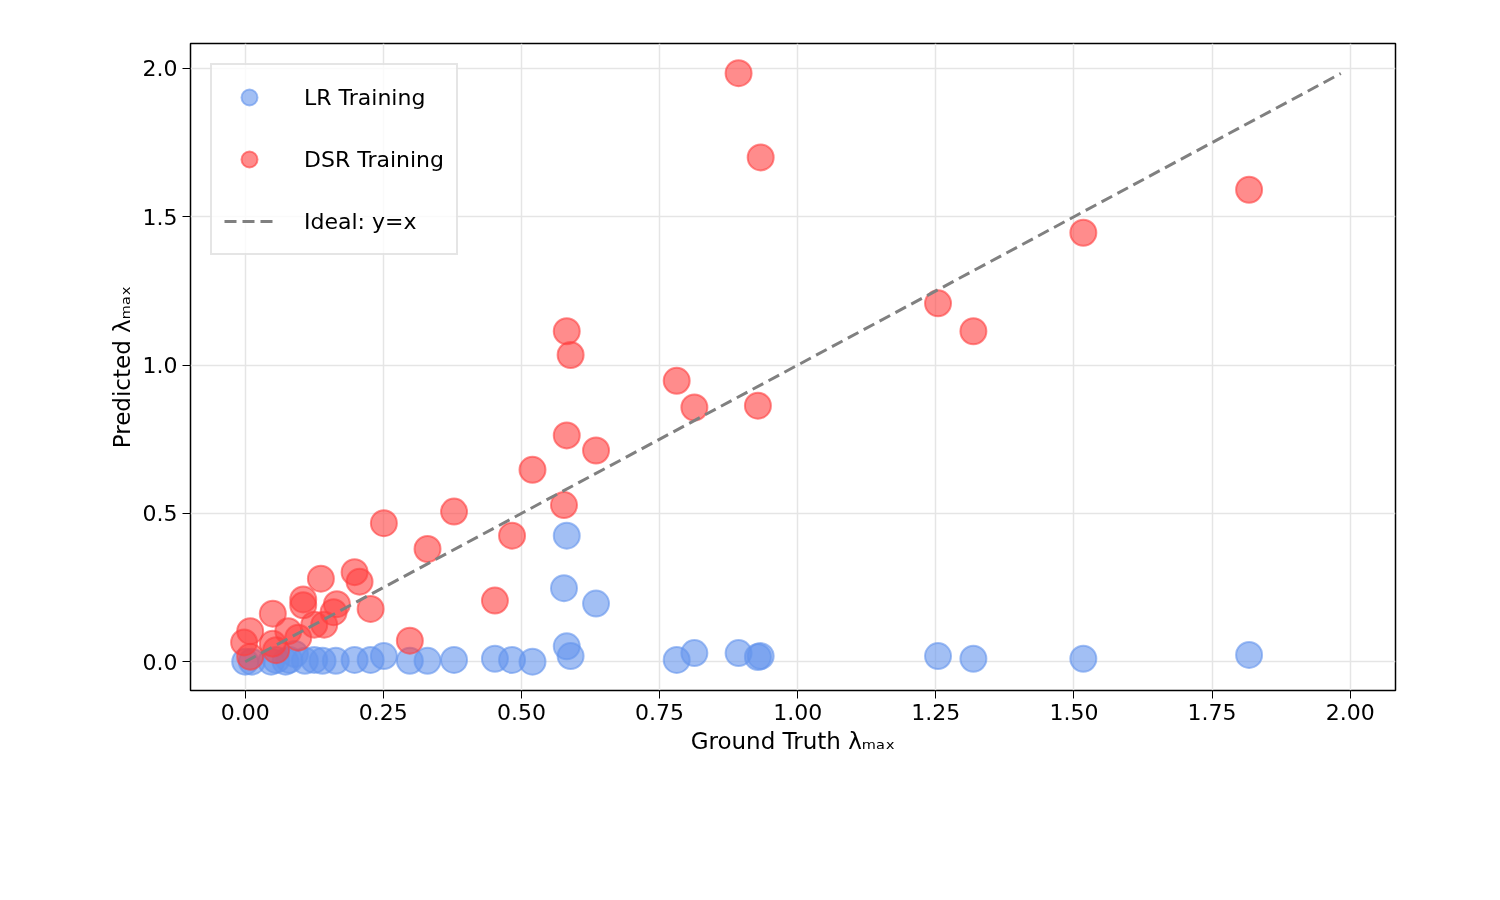 This screenshot has height=900, width=1500. Describe the element at coordinates (245, 712) in the screenshot. I see `x-tick-label: 0.00` at that location.